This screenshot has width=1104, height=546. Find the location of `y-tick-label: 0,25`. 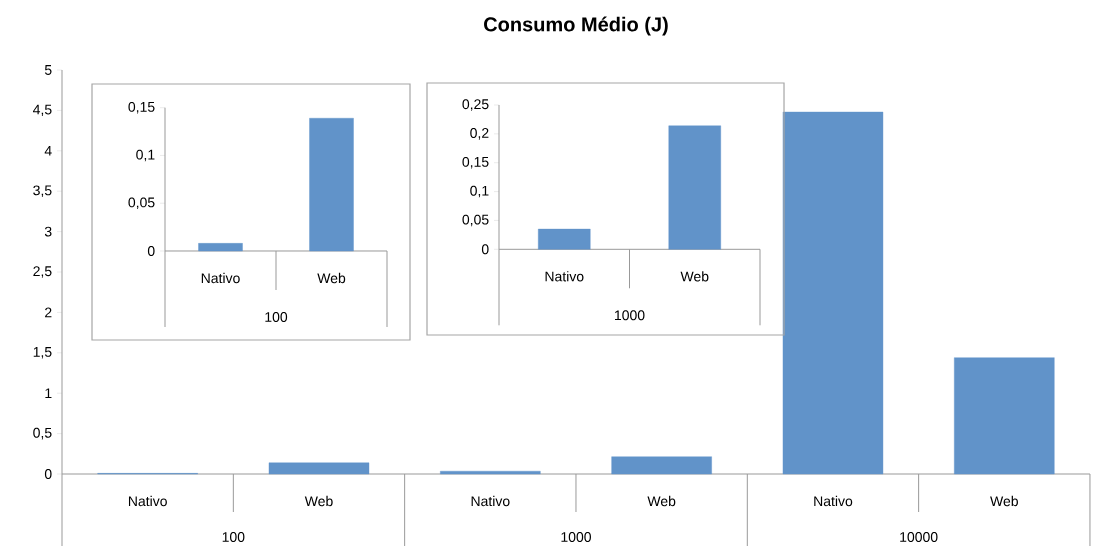

y-tick-label: 0,25 is located at coordinates (475, 105).